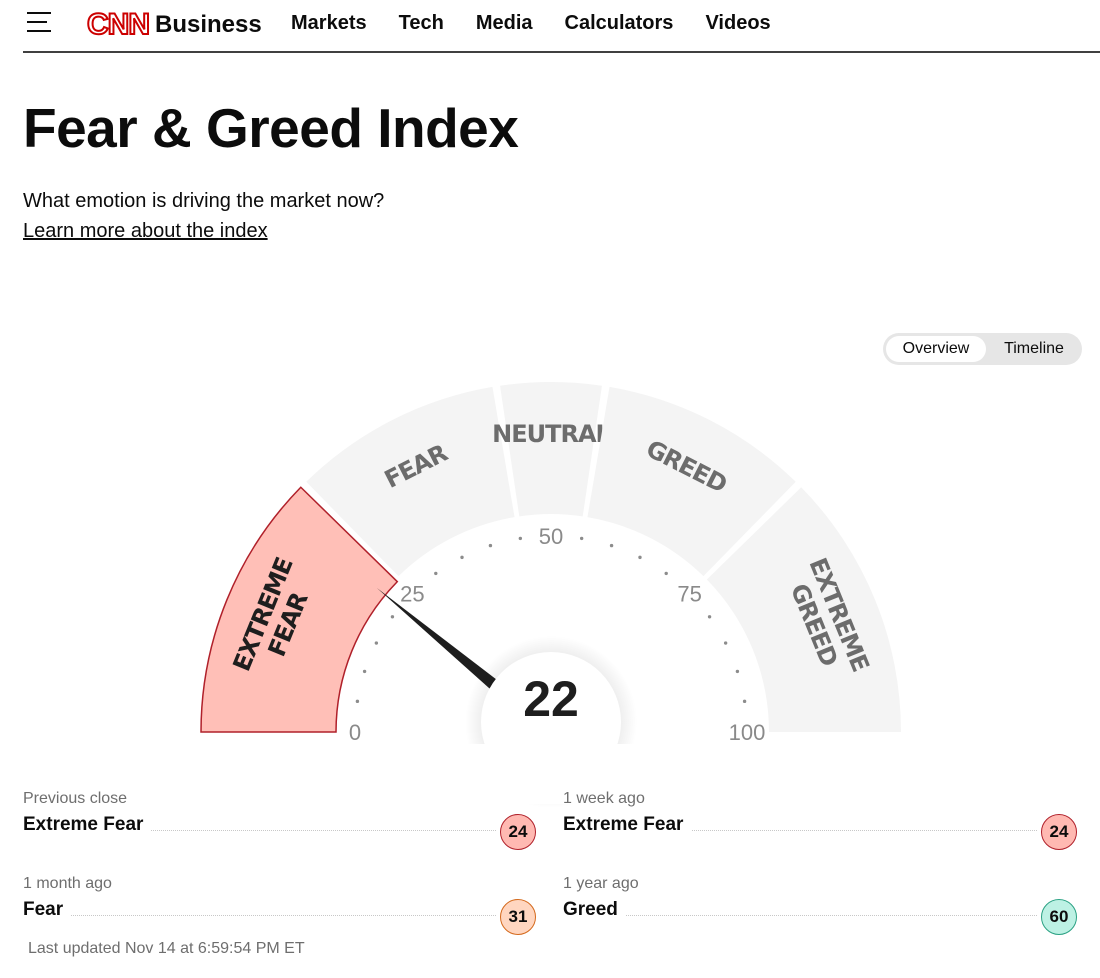 The width and height of the screenshot is (1100, 978). Describe the element at coordinates (279, 820) in the screenshot. I see `stat-previous-close: Previous close Extreme Fear 24` at that location.